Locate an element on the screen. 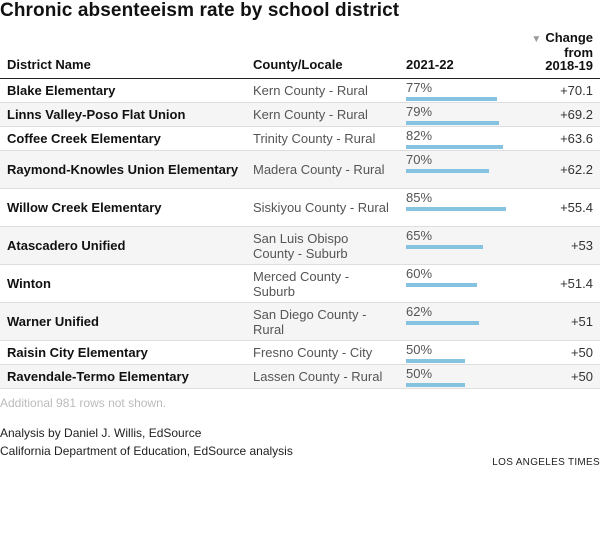 The height and width of the screenshot is (541, 600). change-value: +63.6 is located at coordinates (576, 138).